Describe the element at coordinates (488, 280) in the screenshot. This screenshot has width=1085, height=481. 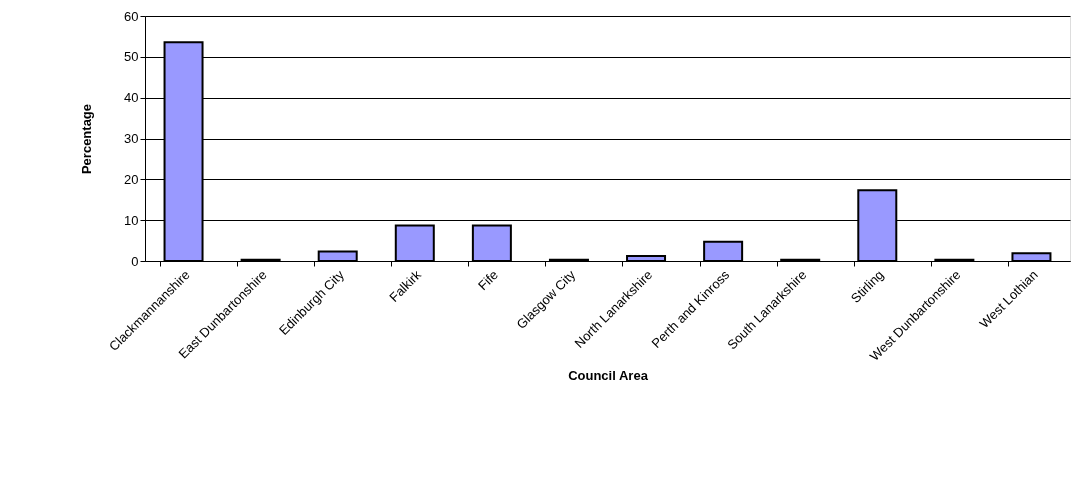
I see `x-tick-label: Fife` at that location.